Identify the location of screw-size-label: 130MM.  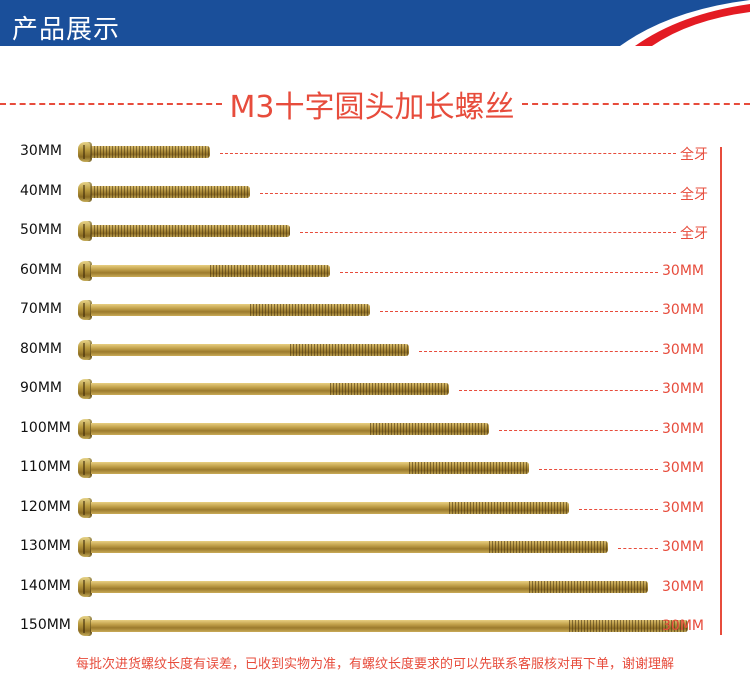
(45, 546).